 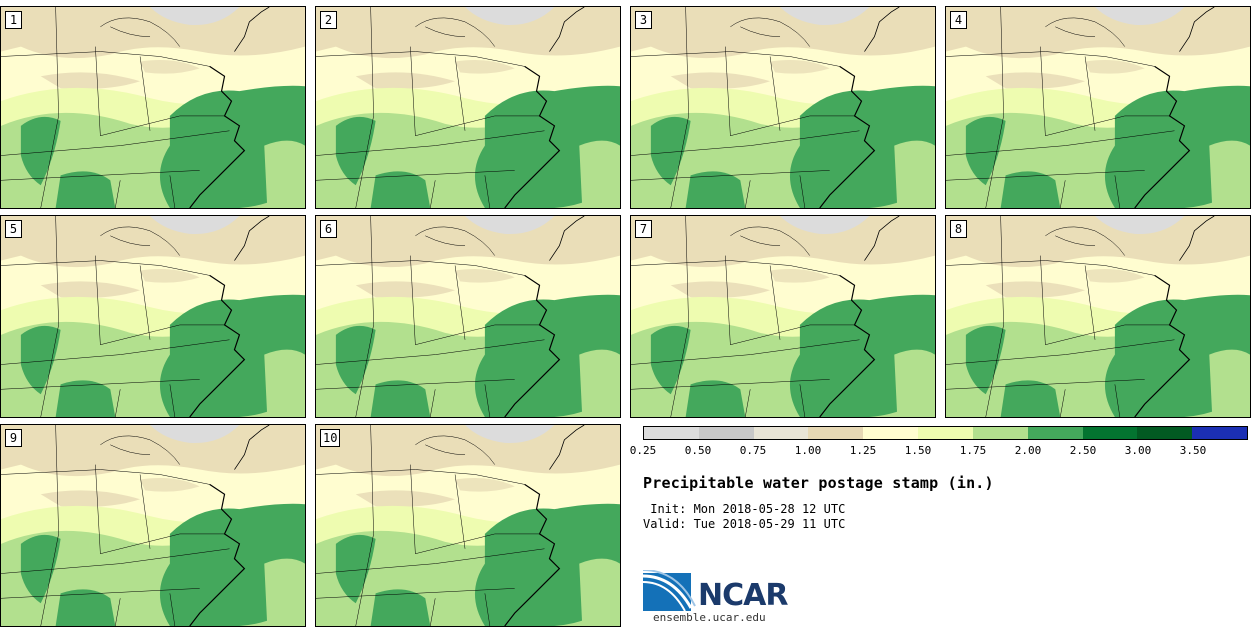 What do you see at coordinates (1193, 450) in the screenshot?
I see `colorbar-tick-label: 3.50` at bounding box center [1193, 450].